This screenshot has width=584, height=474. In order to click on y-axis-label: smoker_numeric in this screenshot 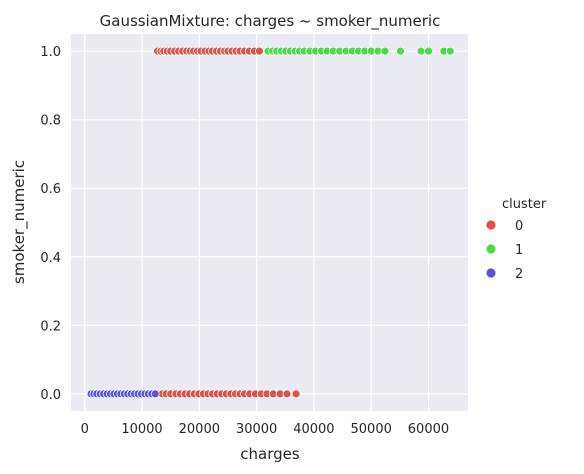, I will do `click(19, 222)`.